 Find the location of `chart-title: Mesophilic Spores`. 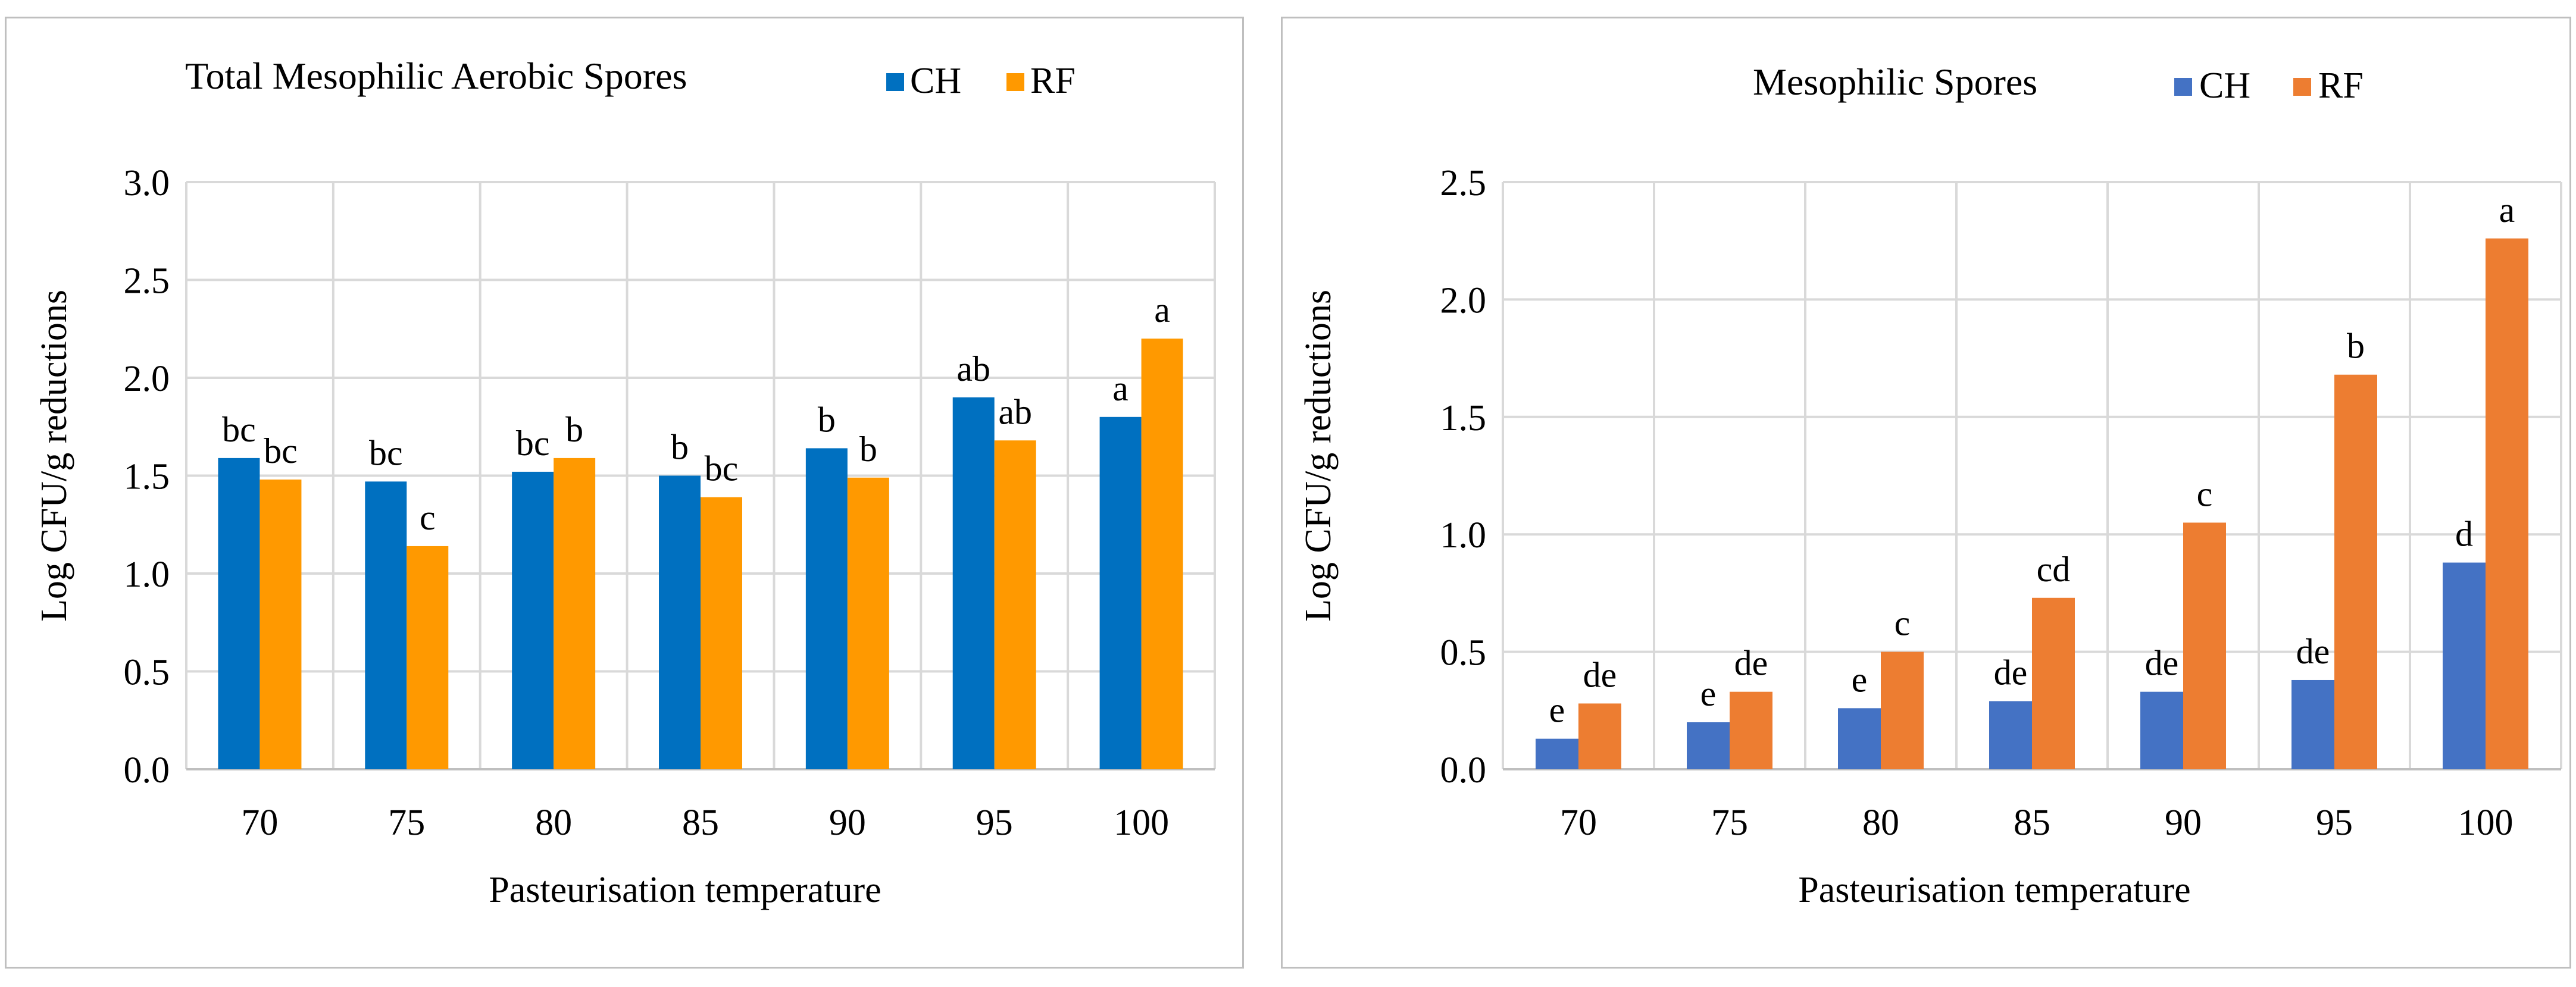

chart-title: Mesophilic Spores is located at coordinates (1895, 82).